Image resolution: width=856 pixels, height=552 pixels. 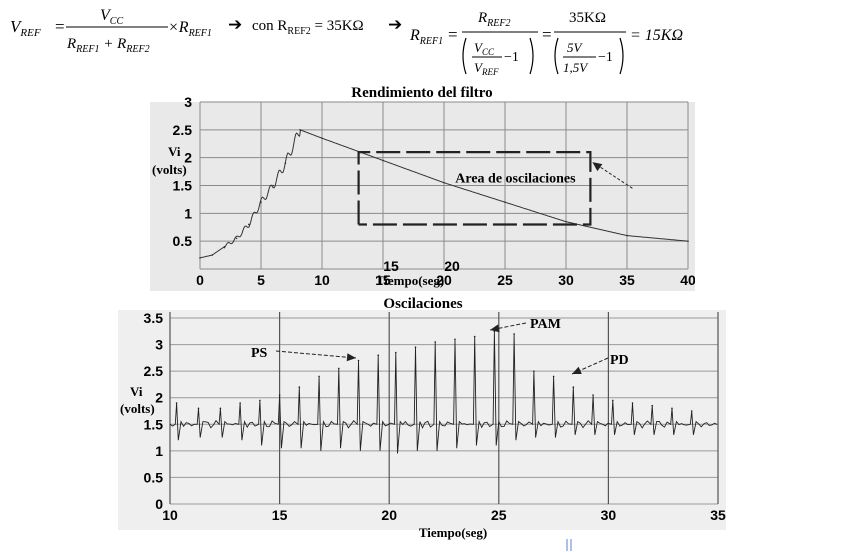 I want to click on eq-minus-one-1: −1, so click(x=511, y=57).